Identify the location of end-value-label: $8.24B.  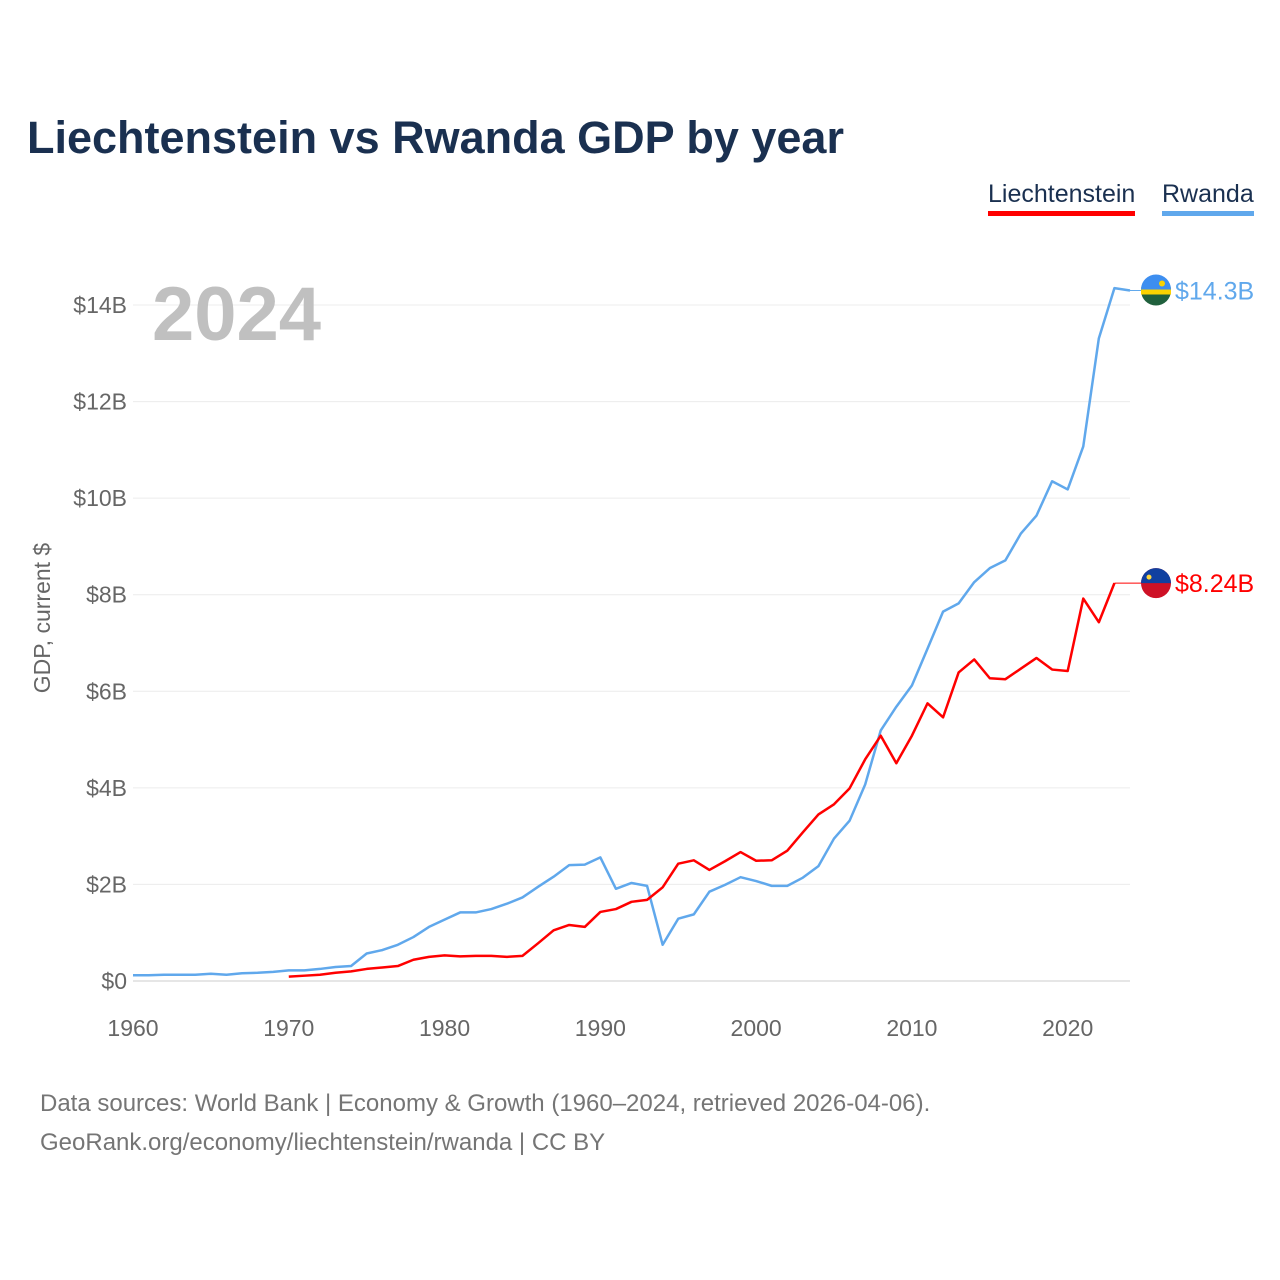
(1214, 584).